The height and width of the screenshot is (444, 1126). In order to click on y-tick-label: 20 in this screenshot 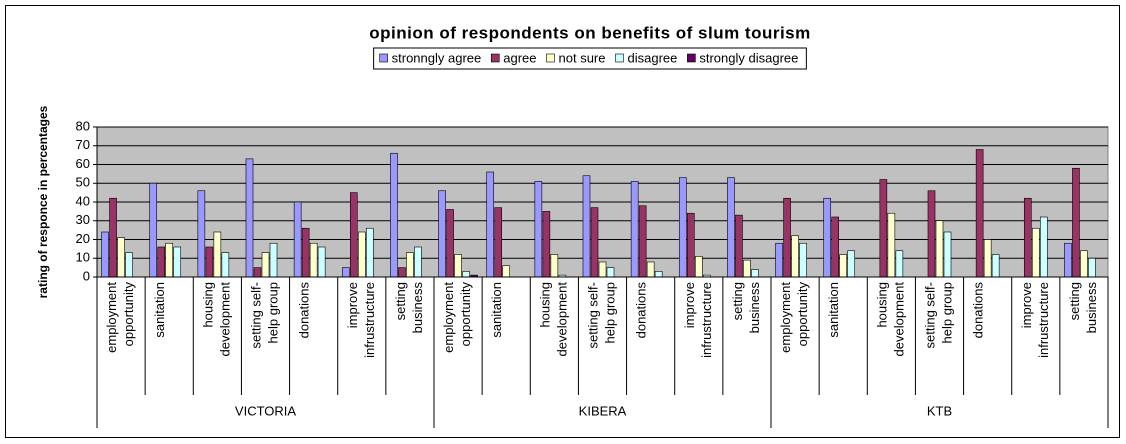, I will do `click(83, 238)`.